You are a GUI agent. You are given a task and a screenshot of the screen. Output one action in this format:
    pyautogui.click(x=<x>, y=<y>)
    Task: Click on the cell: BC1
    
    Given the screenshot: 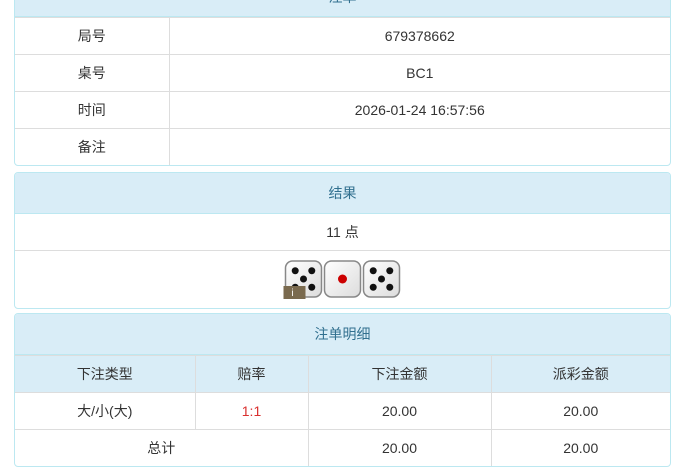 What is the action you would take?
    pyautogui.click(x=419, y=73)
    